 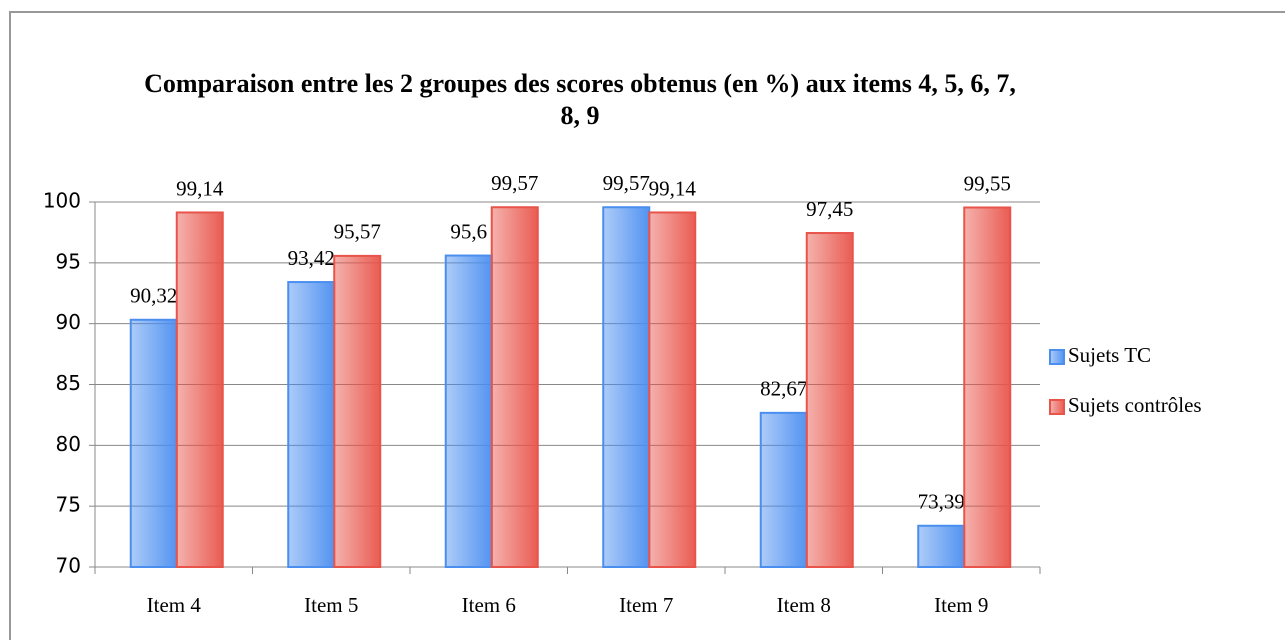 What do you see at coordinates (68, 505) in the screenshot?
I see `y-tick-label: 75` at bounding box center [68, 505].